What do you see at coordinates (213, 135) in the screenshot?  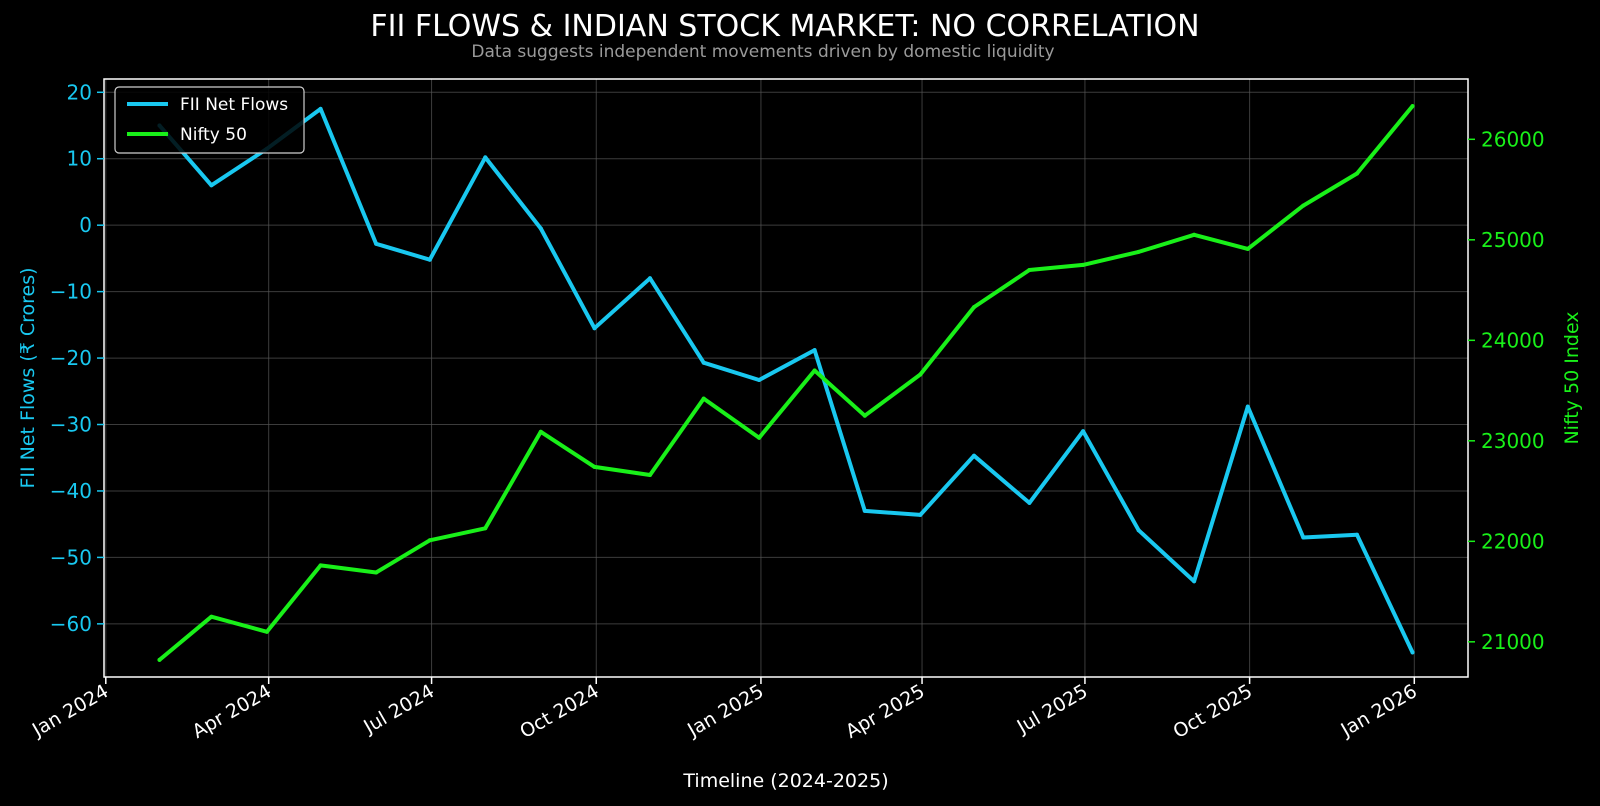 I see `legend-label-nifty: Nifty 50` at bounding box center [213, 135].